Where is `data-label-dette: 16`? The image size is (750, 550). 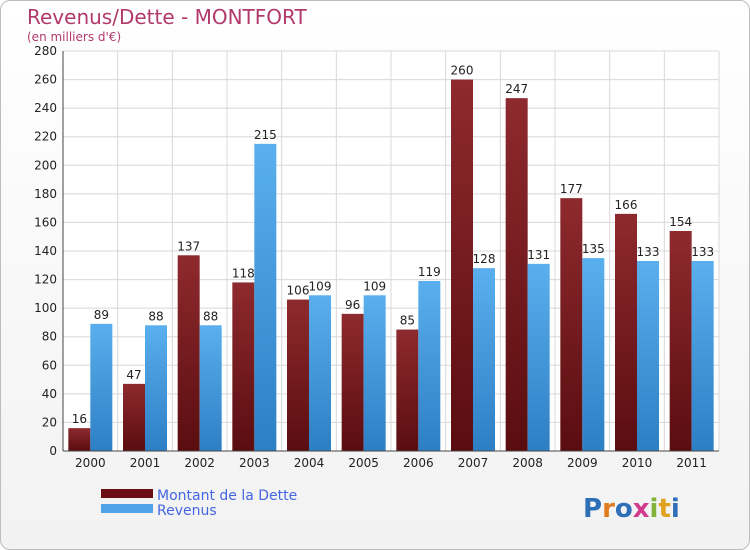
data-label-dette: 16 is located at coordinates (79, 419).